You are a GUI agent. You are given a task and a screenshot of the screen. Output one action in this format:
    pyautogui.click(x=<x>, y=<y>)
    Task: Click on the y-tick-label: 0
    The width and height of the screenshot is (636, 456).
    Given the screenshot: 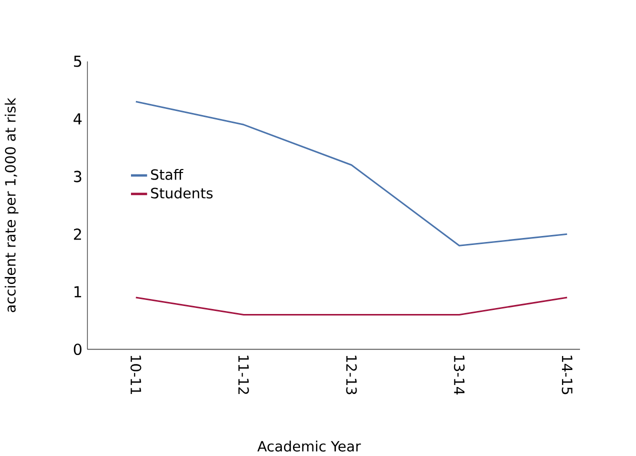 What is the action you would take?
    pyautogui.click(x=78, y=349)
    